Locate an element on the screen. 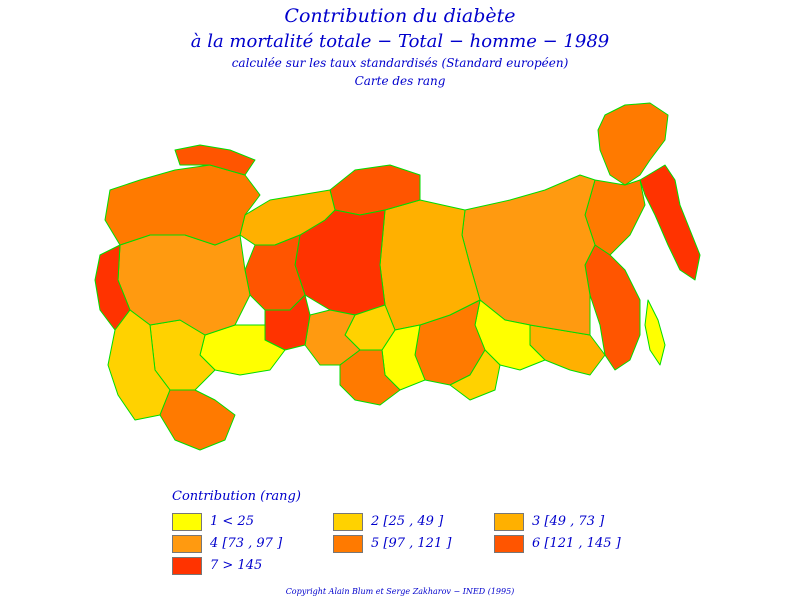 This screenshot has width=800, height=600. legend-label: 2 [25 , 49 ] is located at coordinates (407, 521).